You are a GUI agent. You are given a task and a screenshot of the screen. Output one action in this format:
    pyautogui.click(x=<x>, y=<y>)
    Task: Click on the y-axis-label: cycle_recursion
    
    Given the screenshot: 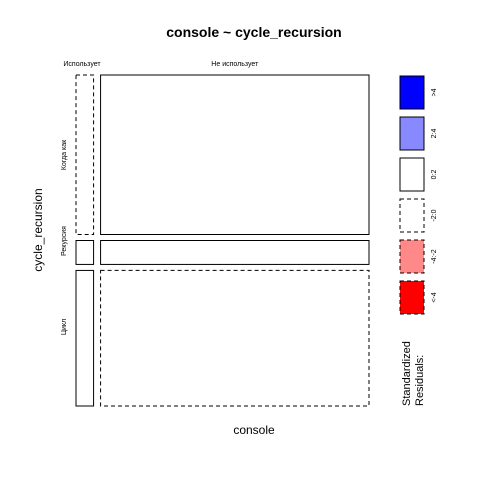 What is the action you would take?
    pyautogui.click(x=38, y=229)
    